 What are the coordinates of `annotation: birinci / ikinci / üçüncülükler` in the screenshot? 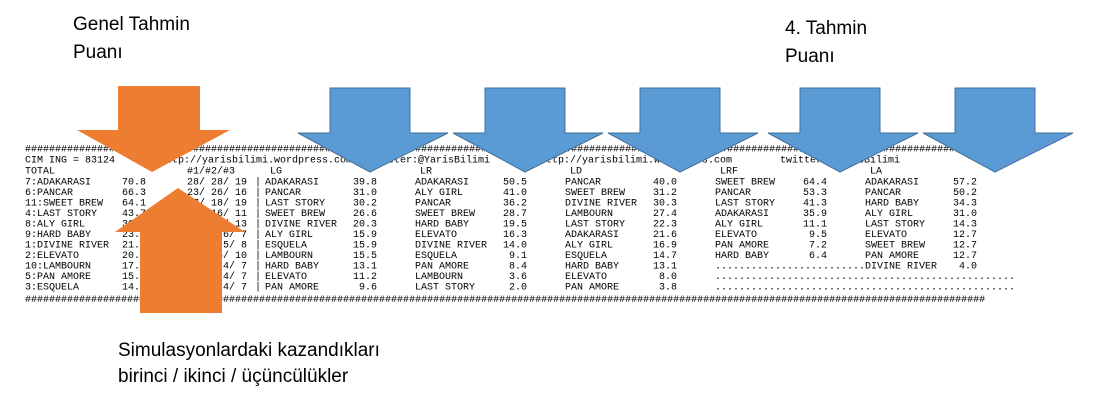 It's located at (233, 376).